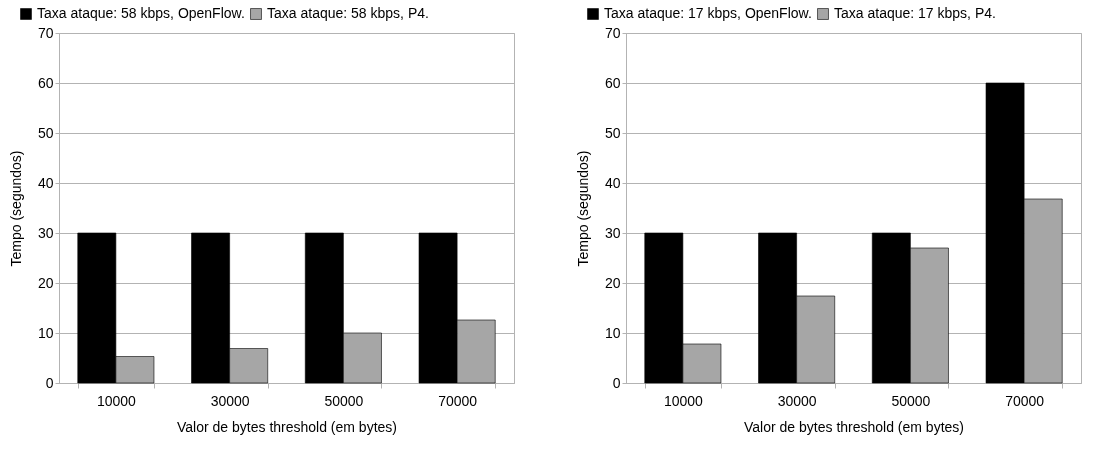 The height and width of the screenshot is (460, 1113). What do you see at coordinates (141, 13) in the screenshot?
I see `legend-label: Taxa ataque: 58 kbps, OpenFlow.` at bounding box center [141, 13].